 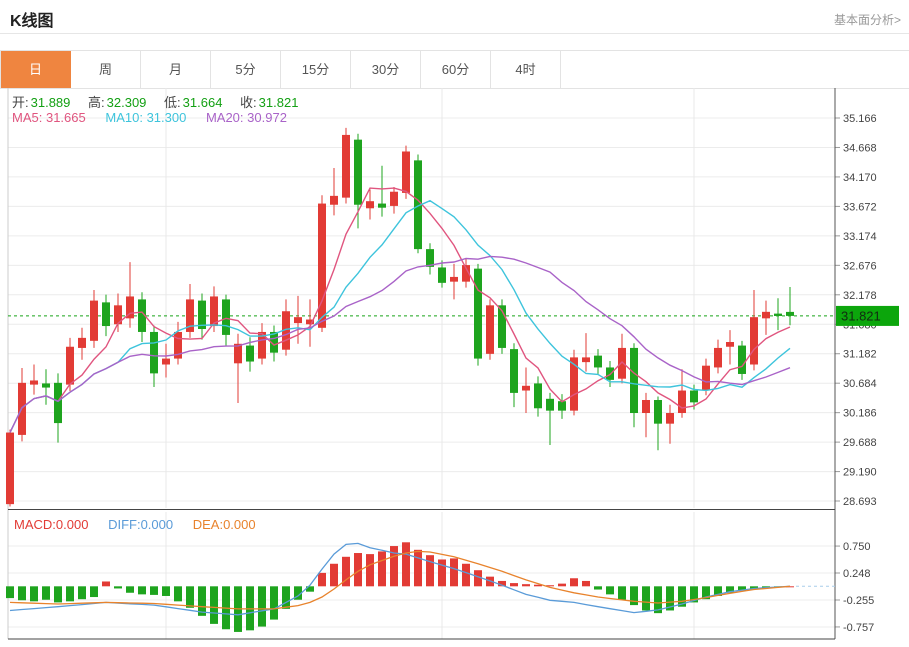 I want to click on tab-4: 5分, so click(x=246, y=69).